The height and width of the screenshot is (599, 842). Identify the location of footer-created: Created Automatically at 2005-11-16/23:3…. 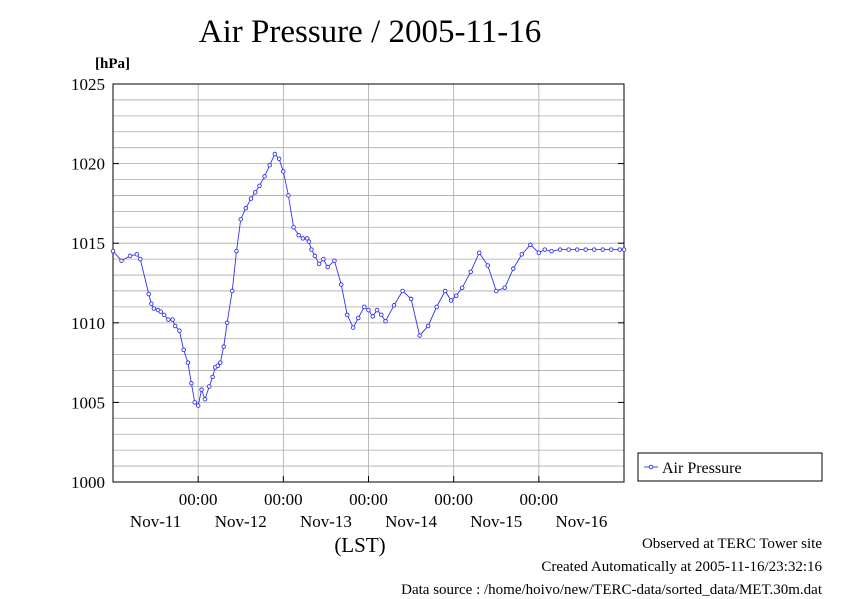
(681, 567).